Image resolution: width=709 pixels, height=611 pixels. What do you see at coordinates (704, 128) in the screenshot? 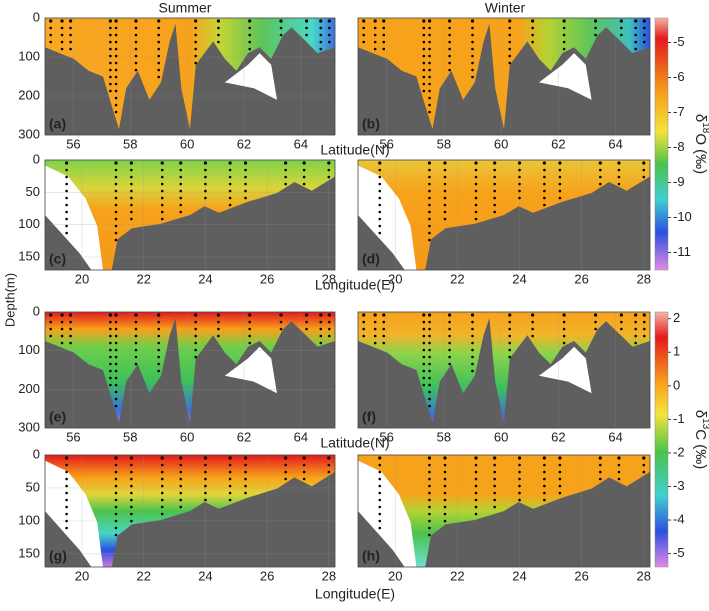
I see `colorbar-label-part: 18` at bounding box center [704, 128].